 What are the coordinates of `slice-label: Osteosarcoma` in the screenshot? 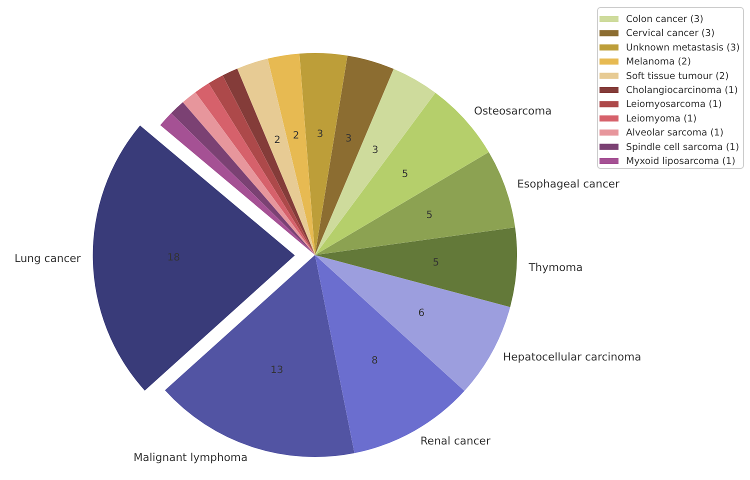 It's located at (513, 111).